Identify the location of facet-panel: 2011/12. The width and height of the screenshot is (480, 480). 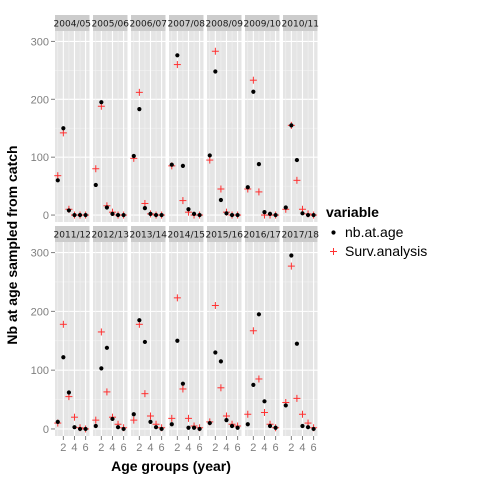
(72, 331).